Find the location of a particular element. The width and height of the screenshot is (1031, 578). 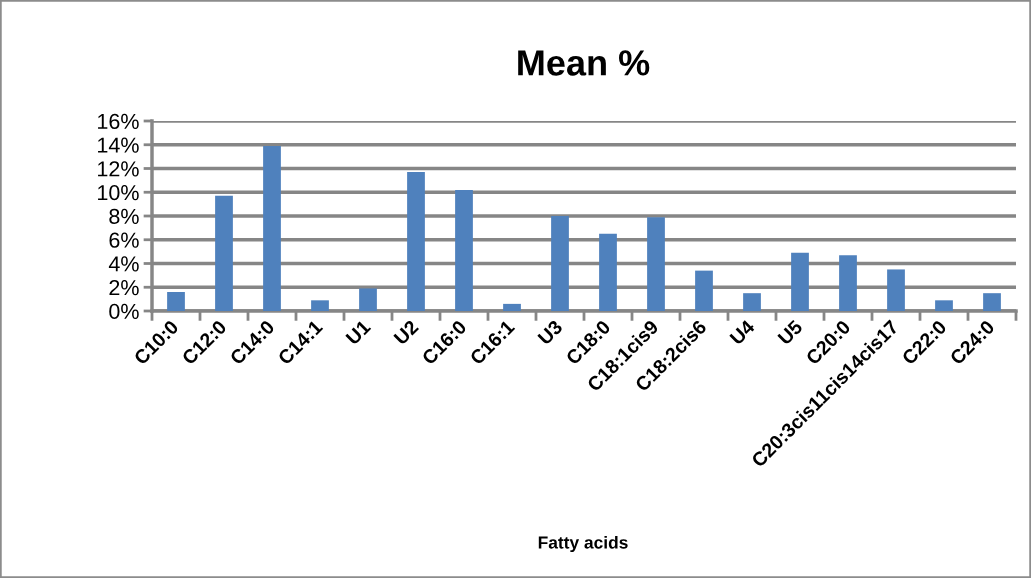

y-tick-label: 0% is located at coordinates (124, 311).